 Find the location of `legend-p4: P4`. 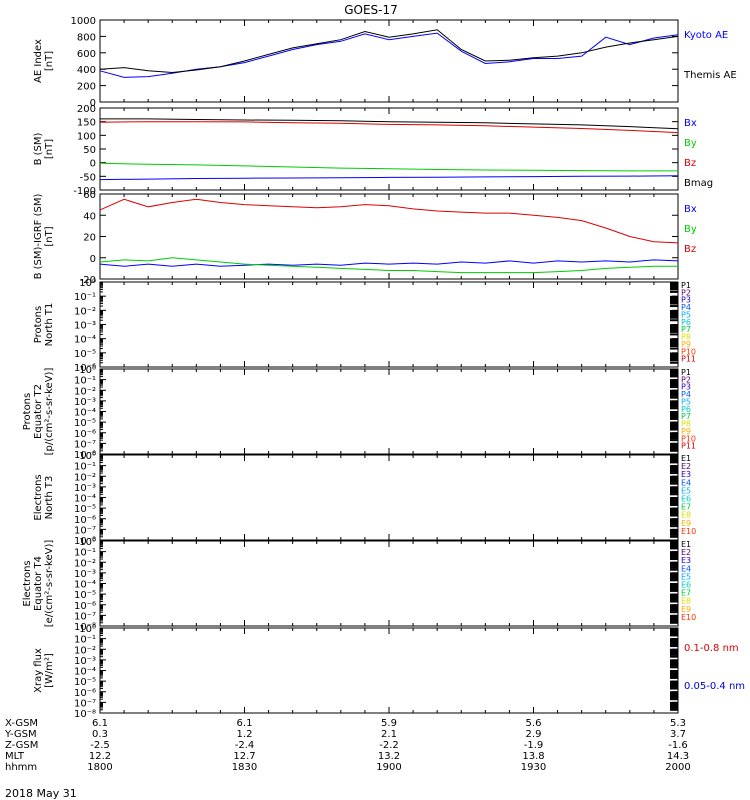

legend-p4: P4 is located at coordinates (686, 307).